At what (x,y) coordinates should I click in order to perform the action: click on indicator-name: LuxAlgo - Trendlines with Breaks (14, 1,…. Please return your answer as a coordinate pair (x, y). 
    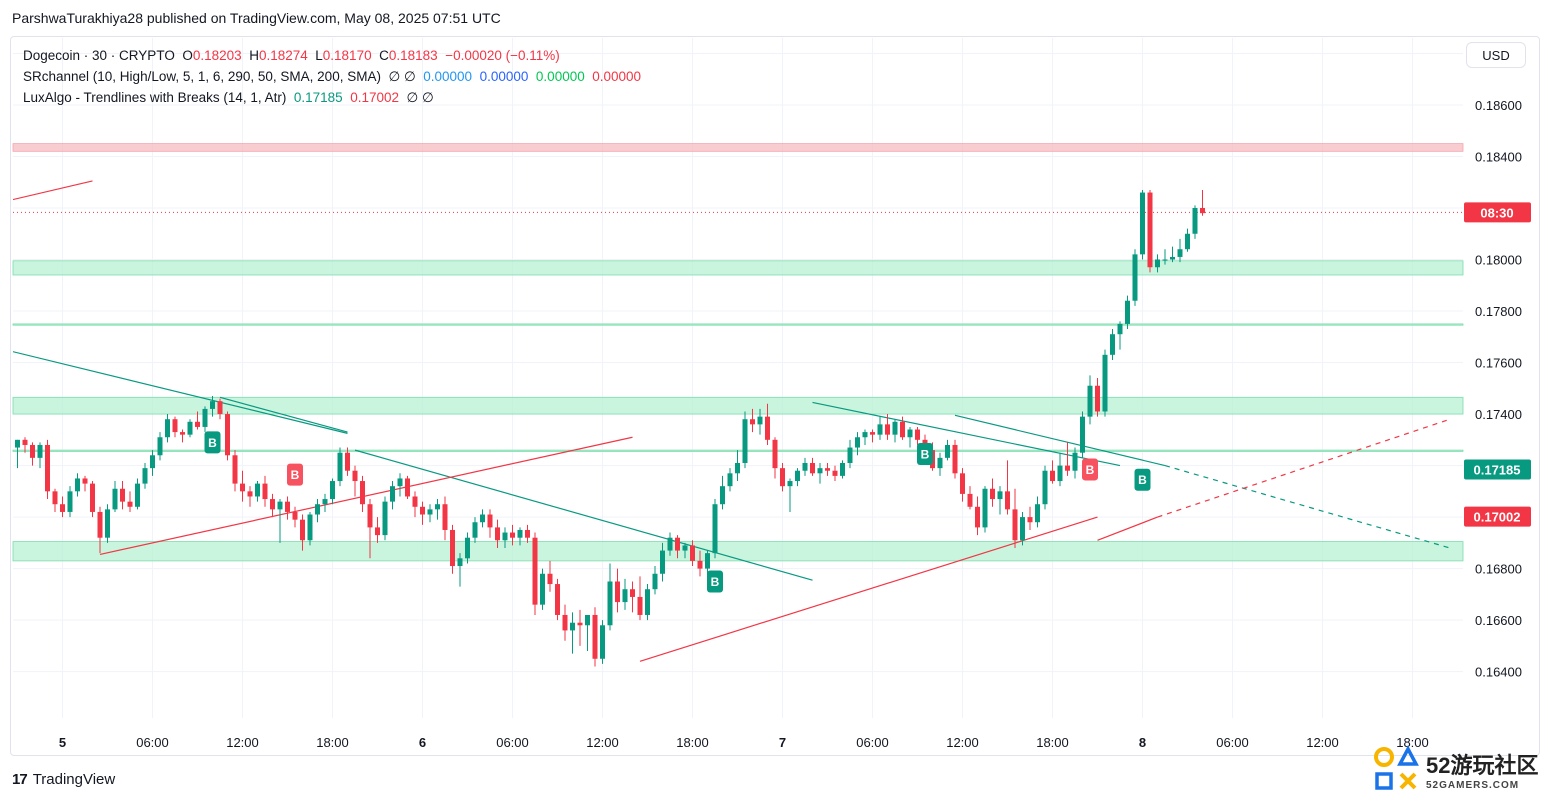
    Looking at the image, I should click on (155, 97).